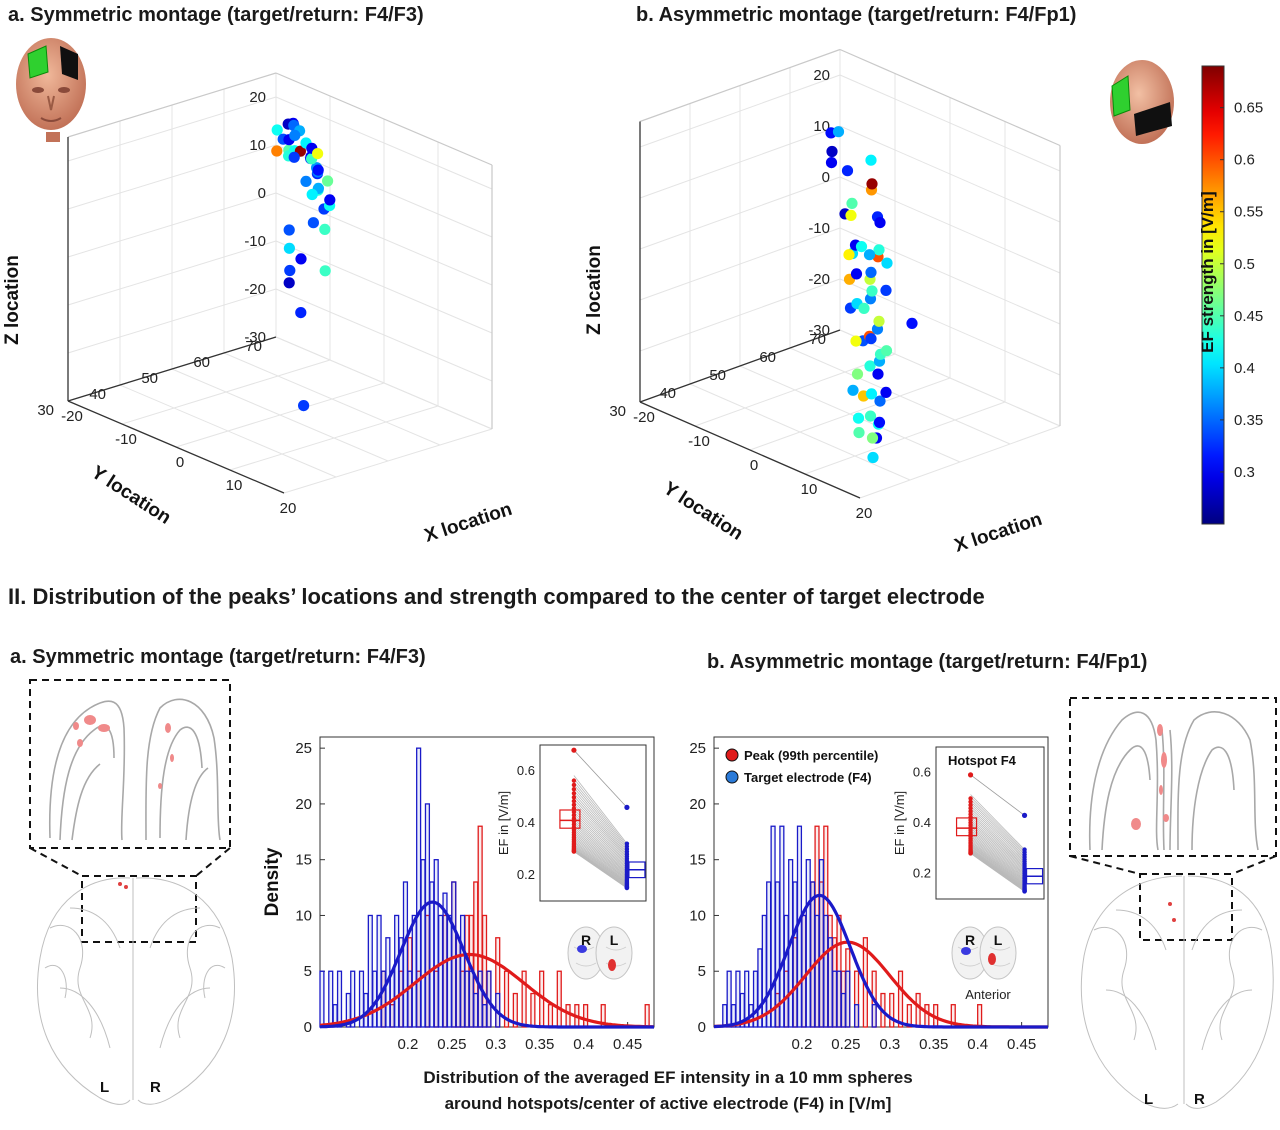 The width and height of the screenshot is (1280, 1130). What do you see at coordinates (303, 804) in the screenshot?
I see `y-tick-label: 20` at bounding box center [303, 804].